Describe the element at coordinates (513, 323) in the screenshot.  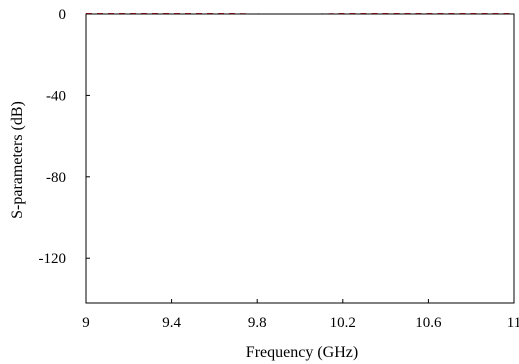
I see `x-tick-label: 11` at that location.